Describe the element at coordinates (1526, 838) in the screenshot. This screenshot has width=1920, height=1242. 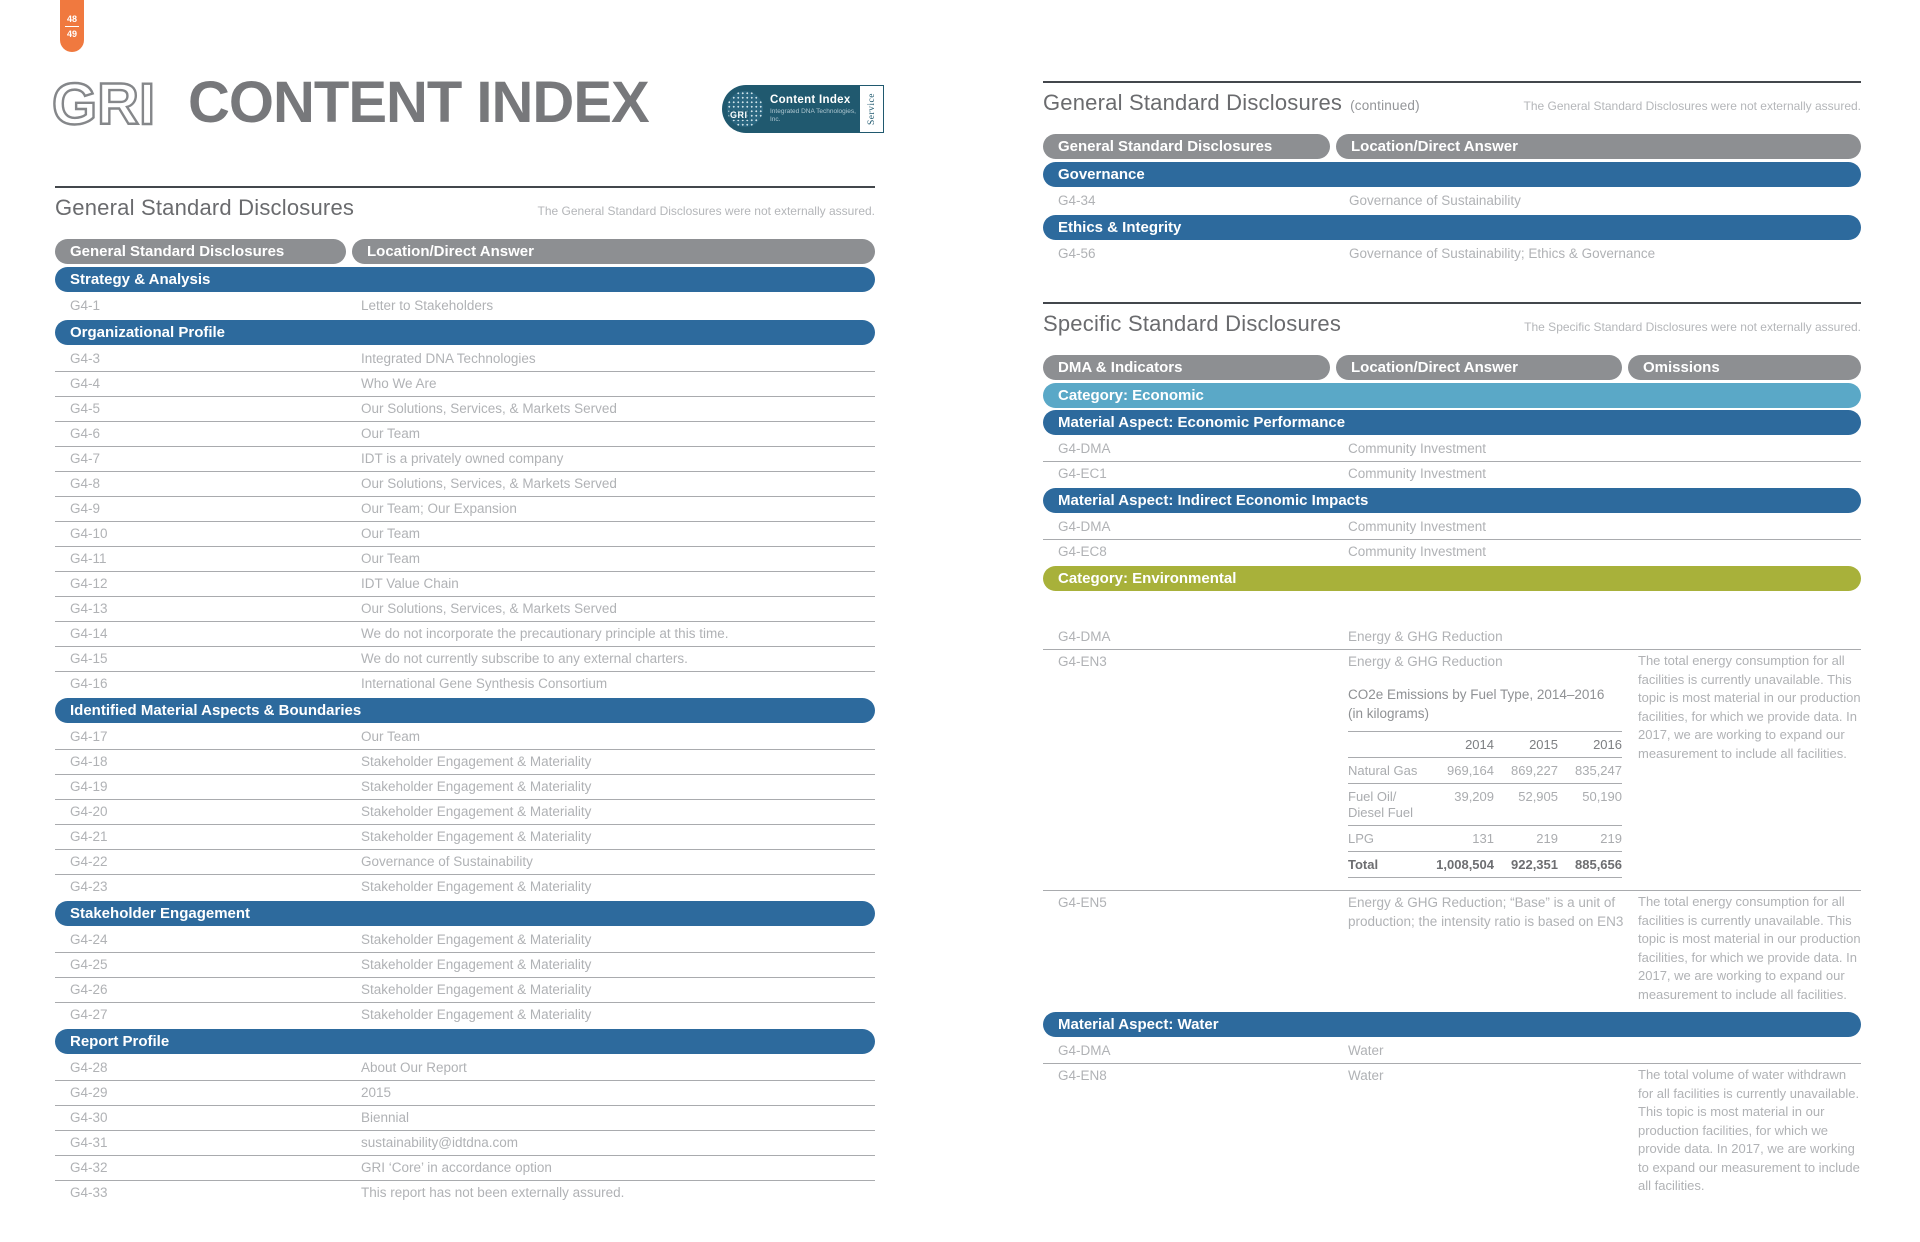
I see `emissions-value: 219` at that location.